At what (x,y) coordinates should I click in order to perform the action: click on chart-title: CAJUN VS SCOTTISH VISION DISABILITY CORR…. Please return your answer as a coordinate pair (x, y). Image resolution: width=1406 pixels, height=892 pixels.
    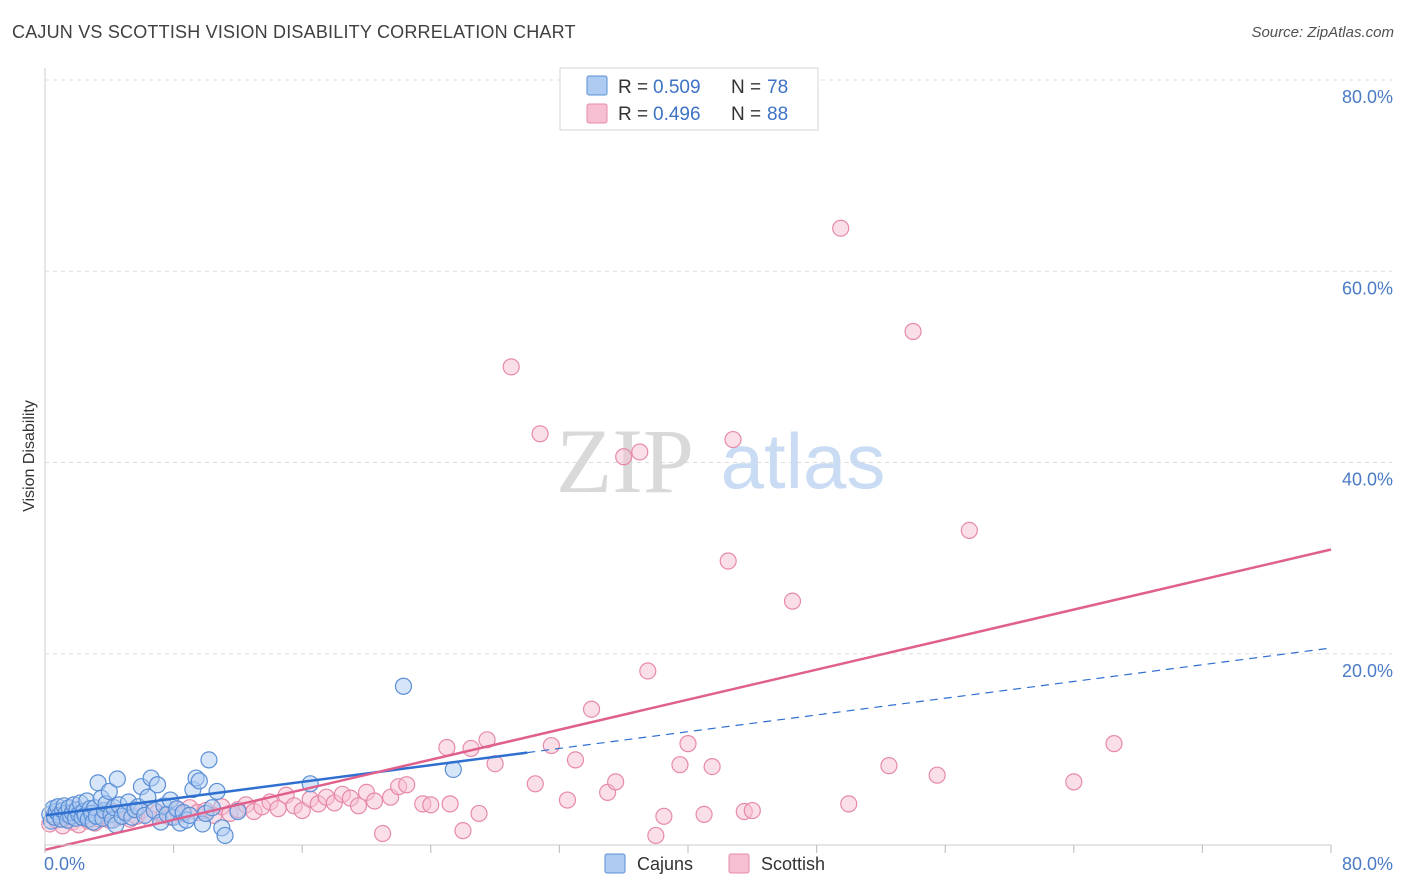
    Looking at the image, I should click on (294, 32).